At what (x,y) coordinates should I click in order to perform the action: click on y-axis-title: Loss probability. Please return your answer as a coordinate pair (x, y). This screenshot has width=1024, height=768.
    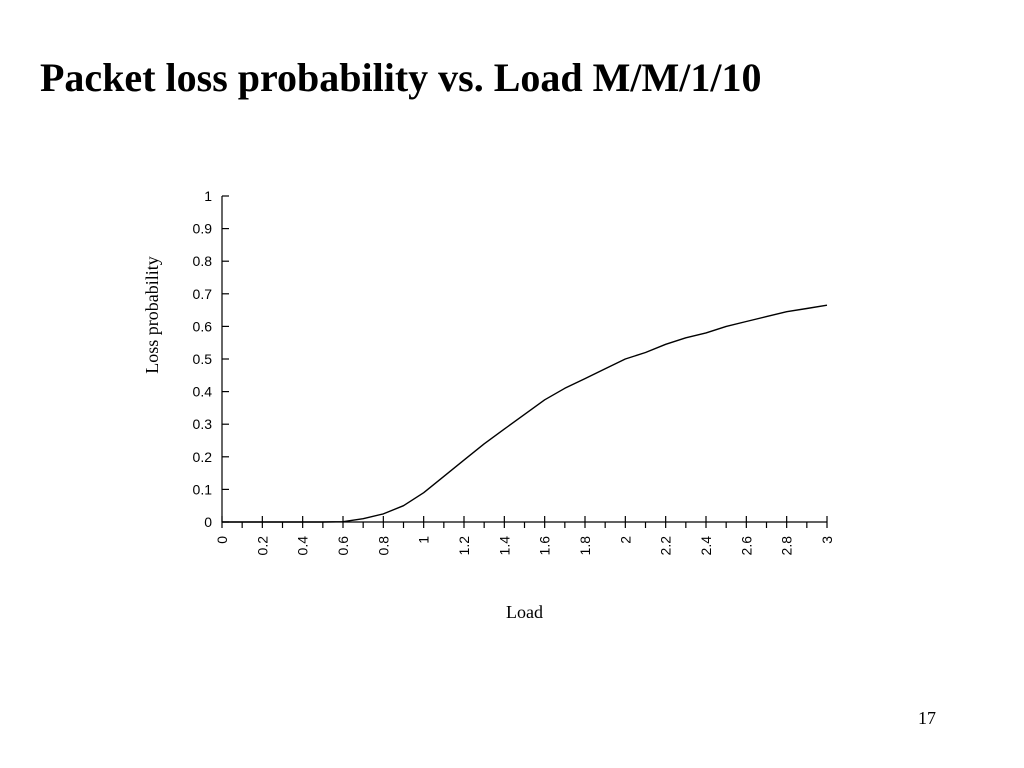
    Looking at the image, I should click on (152, 315).